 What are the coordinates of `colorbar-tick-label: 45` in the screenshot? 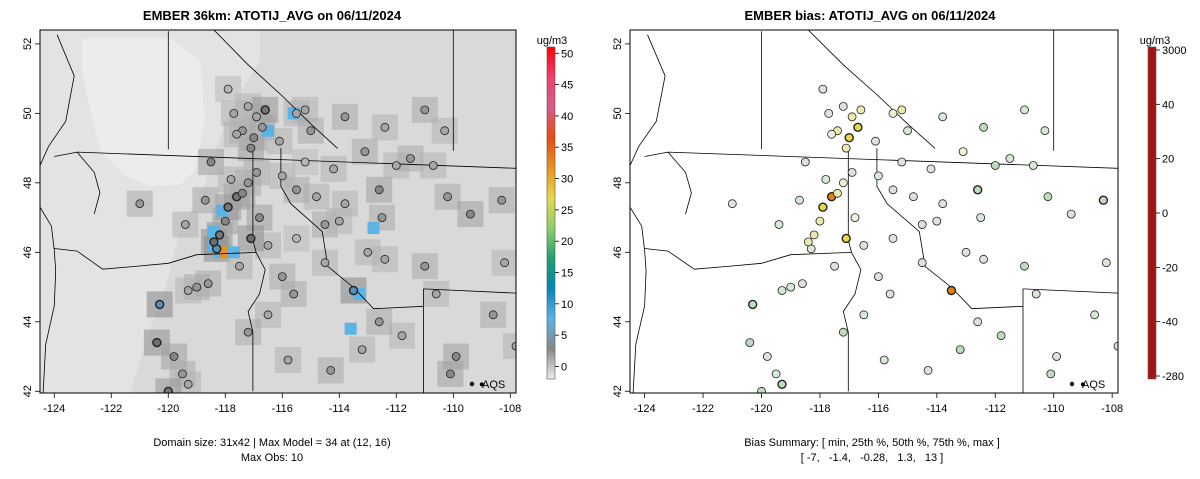 It's located at (567, 86).